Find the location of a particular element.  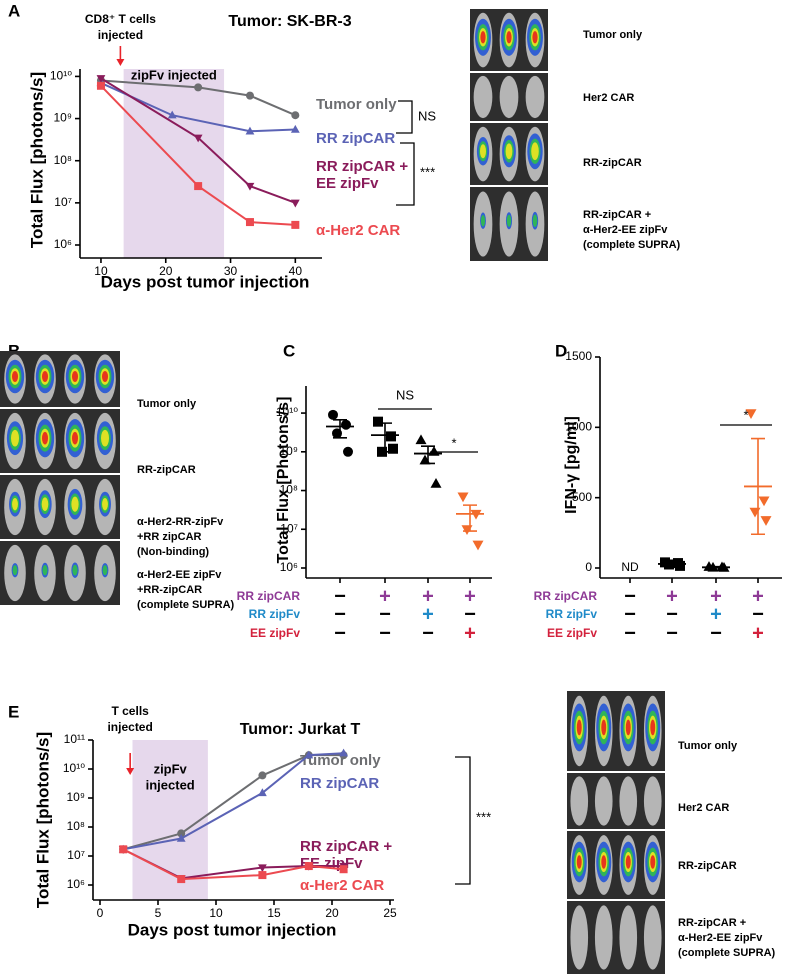

arrow-head is located at coordinates (130, 771).